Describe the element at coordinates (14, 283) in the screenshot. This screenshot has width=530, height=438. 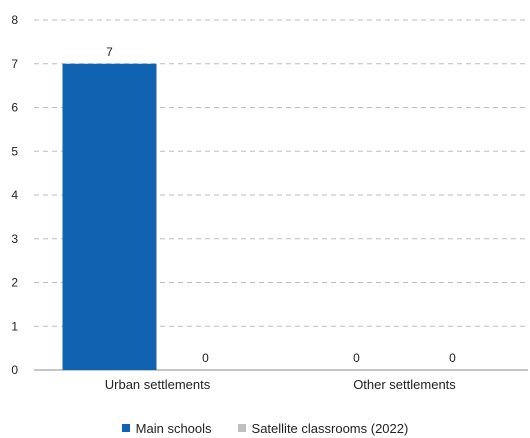
I see `y-tick-label: 2` at that location.